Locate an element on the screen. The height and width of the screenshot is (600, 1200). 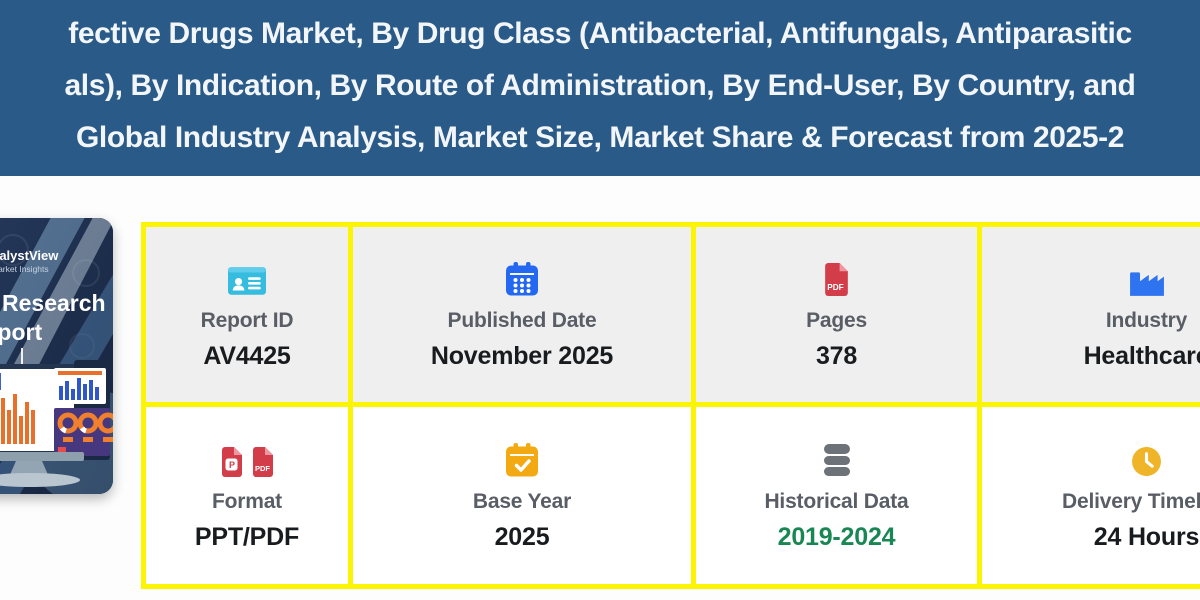
card-value: Healthcare is located at coordinates (1141, 356).